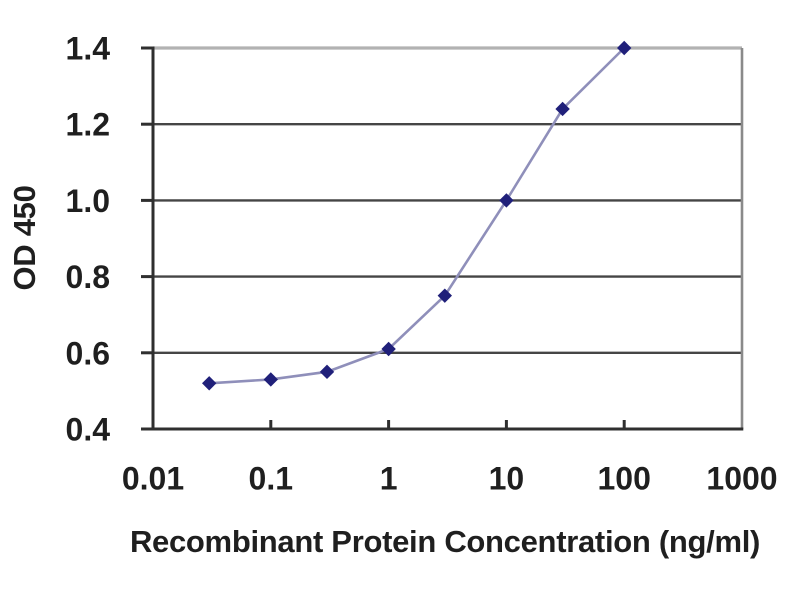 This screenshot has width=800, height=600. What do you see at coordinates (271, 479) in the screenshot?
I see `x-tick-label: 0.1` at bounding box center [271, 479].